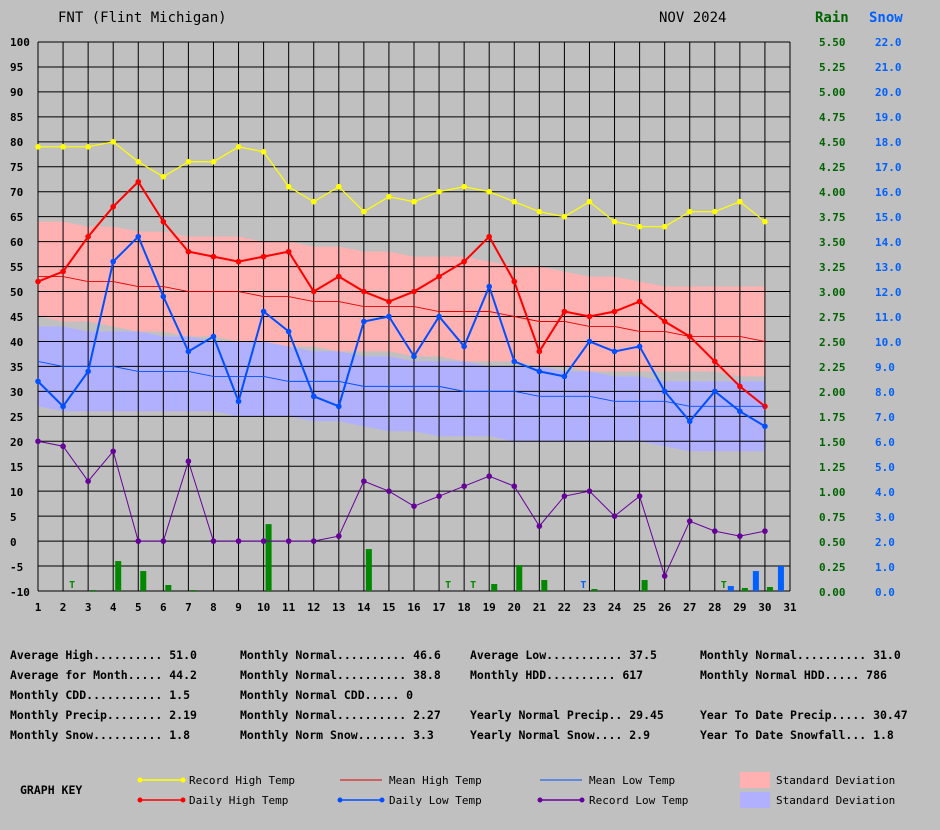  Describe the element at coordinates (888, 167) in the screenshot. I see `snow-tick-label: 17.0` at that location.